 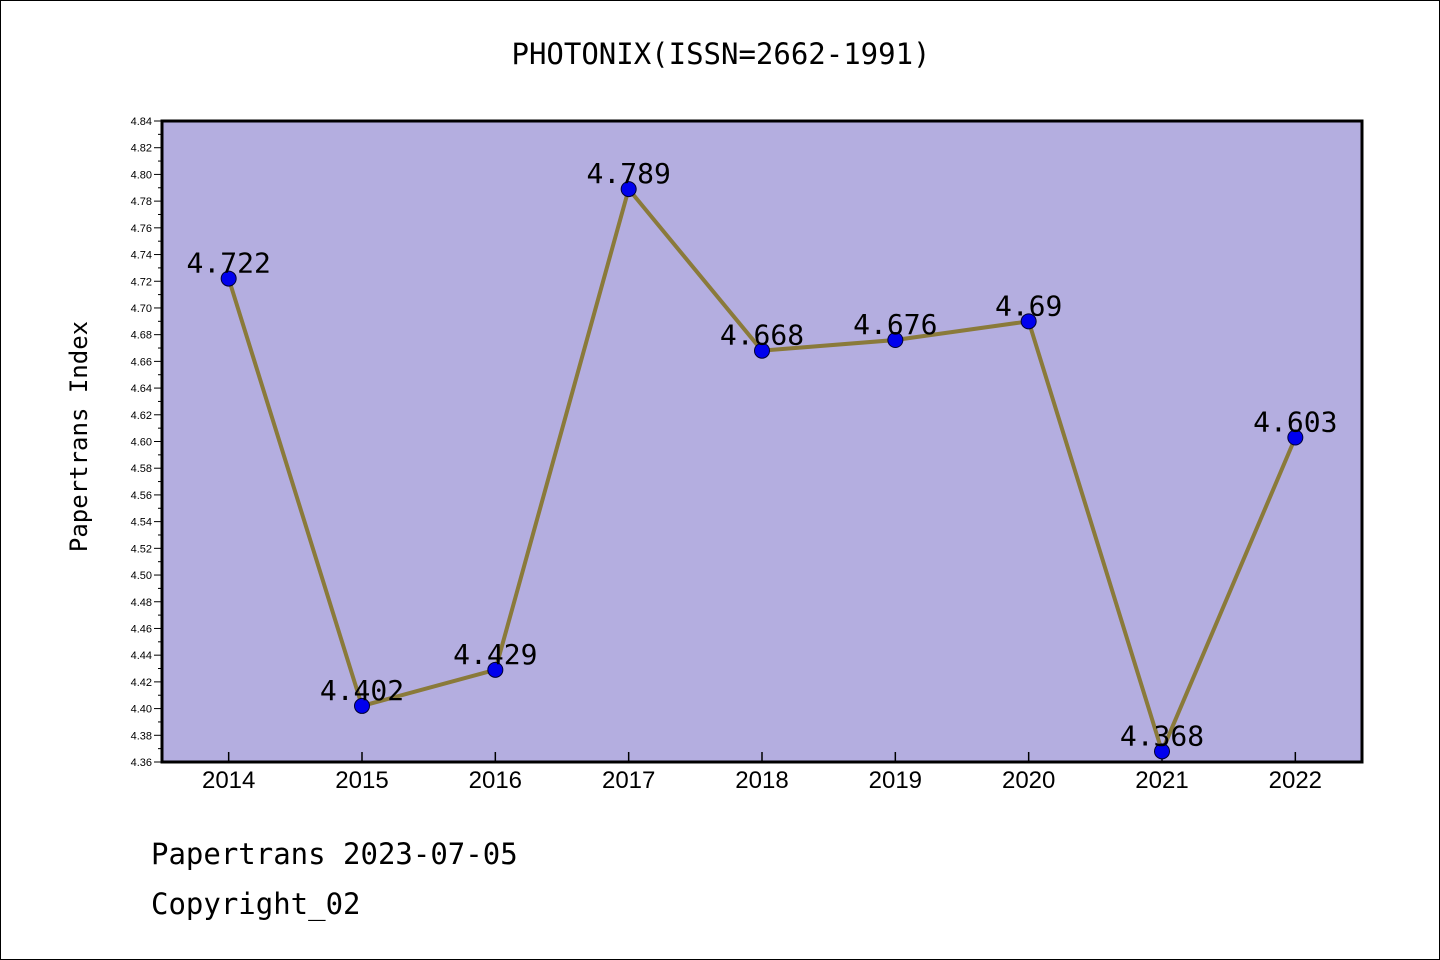 I want to click on x-tick-label: 2014, so click(x=228, y=780).